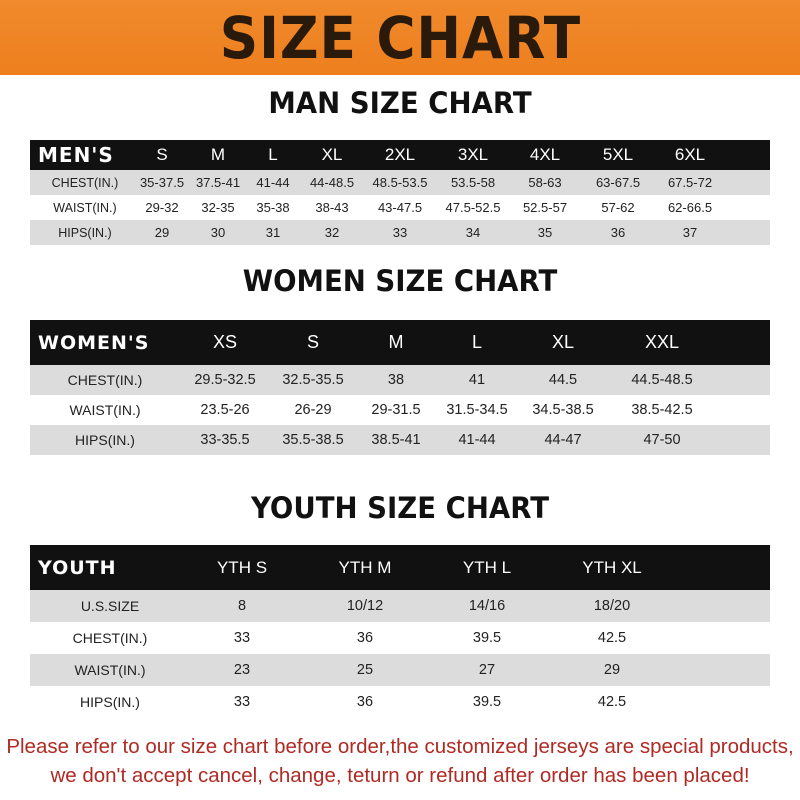 This screenshot has width=800, height=800. Describe the element at coordinates (400, 567) in the screenshot. I see `table-header-row: YOUTH YTH S YTH M YTH L YTH XL` at that location.